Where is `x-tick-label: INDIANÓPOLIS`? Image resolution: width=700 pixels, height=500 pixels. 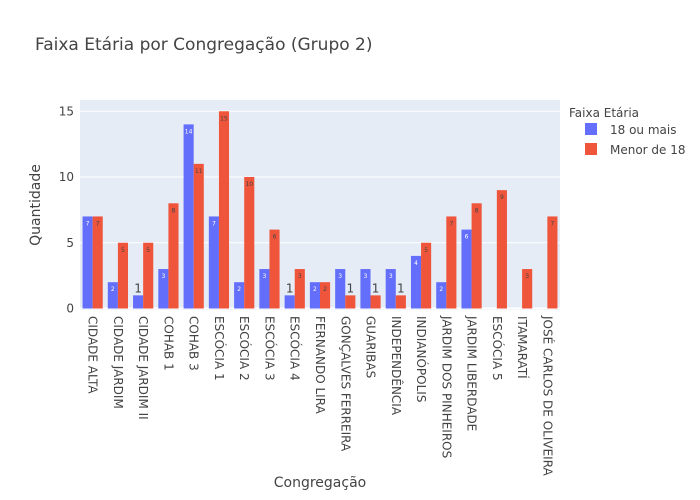
x-tick-label: INDIANÓPOLIS is located at coordinates (421, 359).